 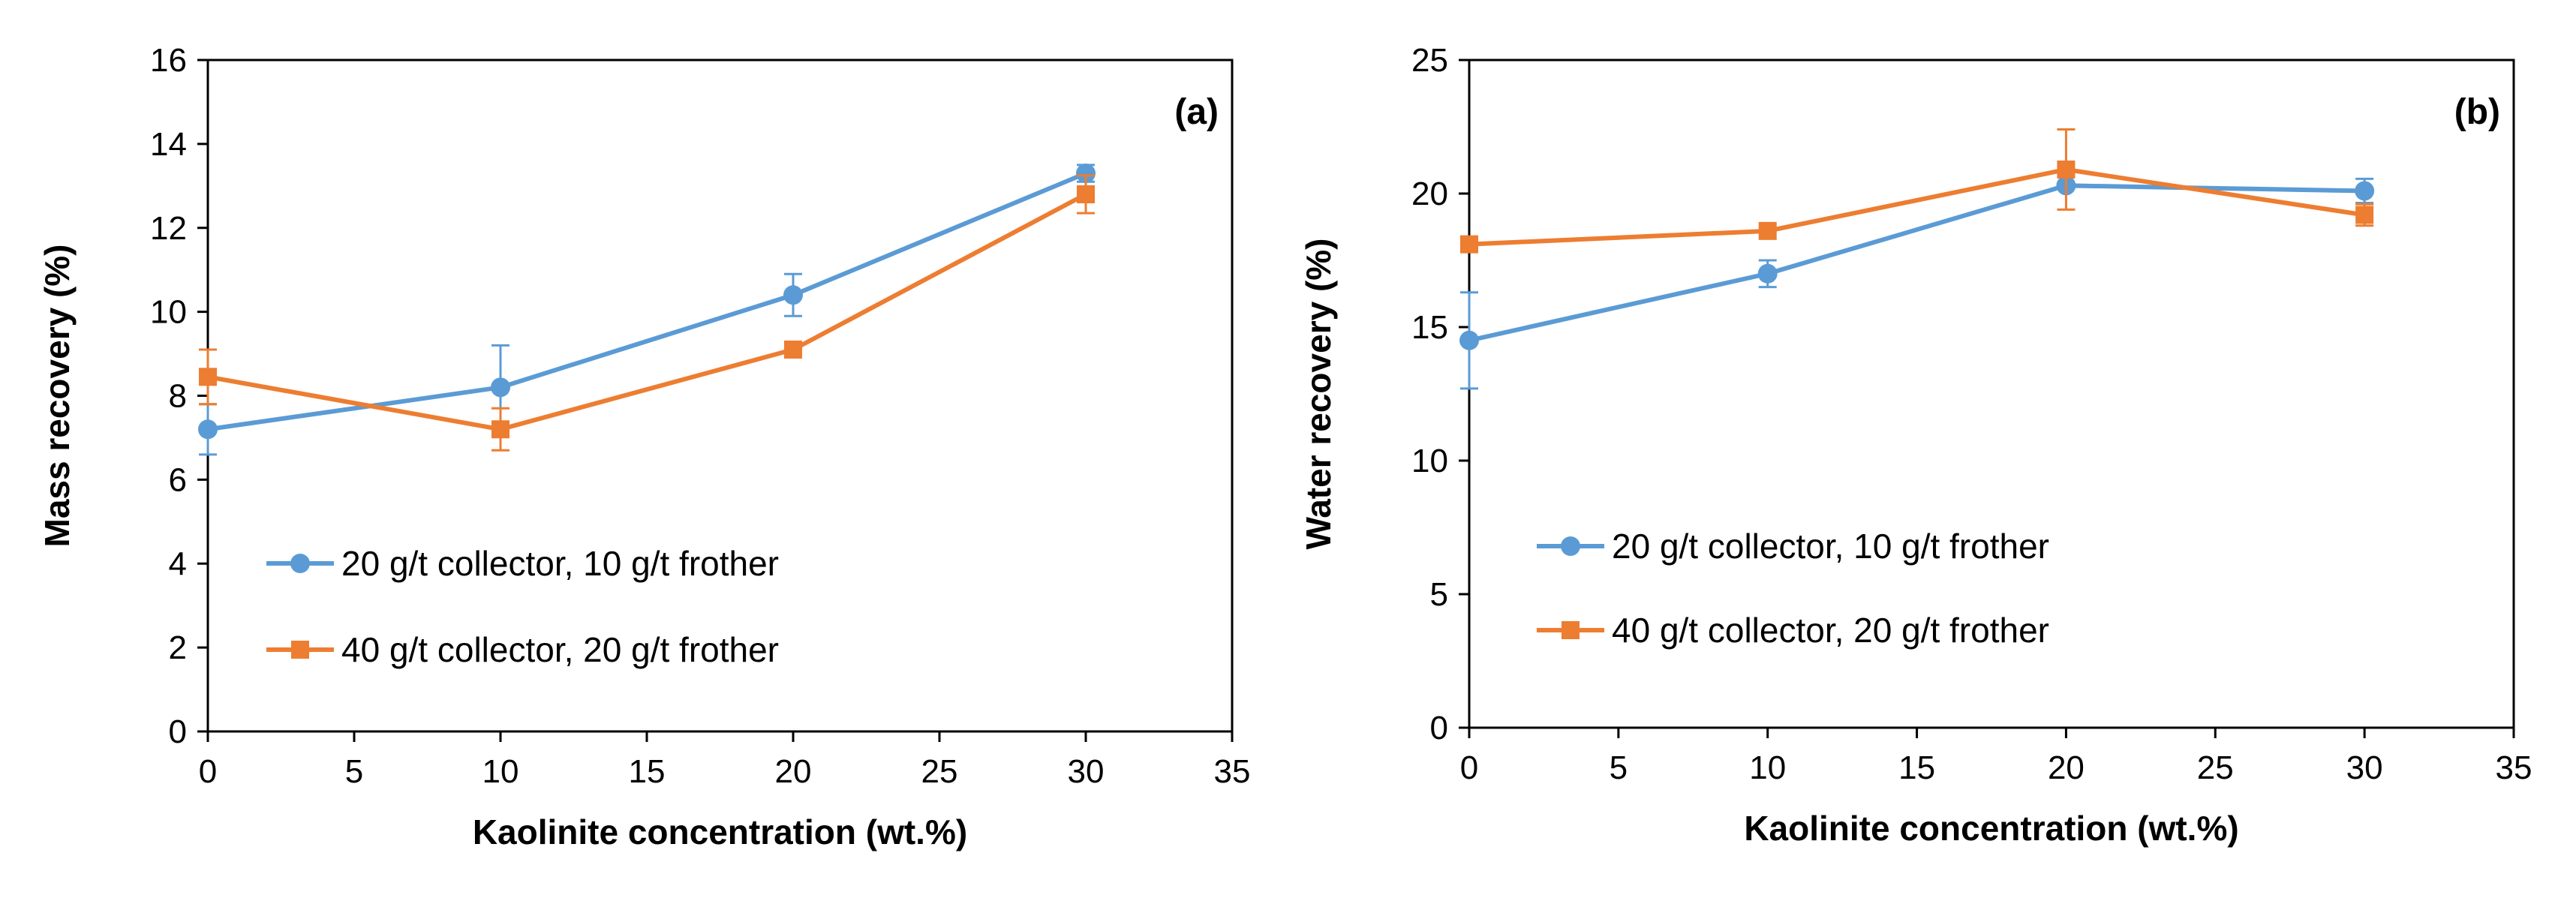 What do you see at coordinates (178, 563) in the screenshot?
I see `y-tick-label: 4` at bounding box center [178, 563].